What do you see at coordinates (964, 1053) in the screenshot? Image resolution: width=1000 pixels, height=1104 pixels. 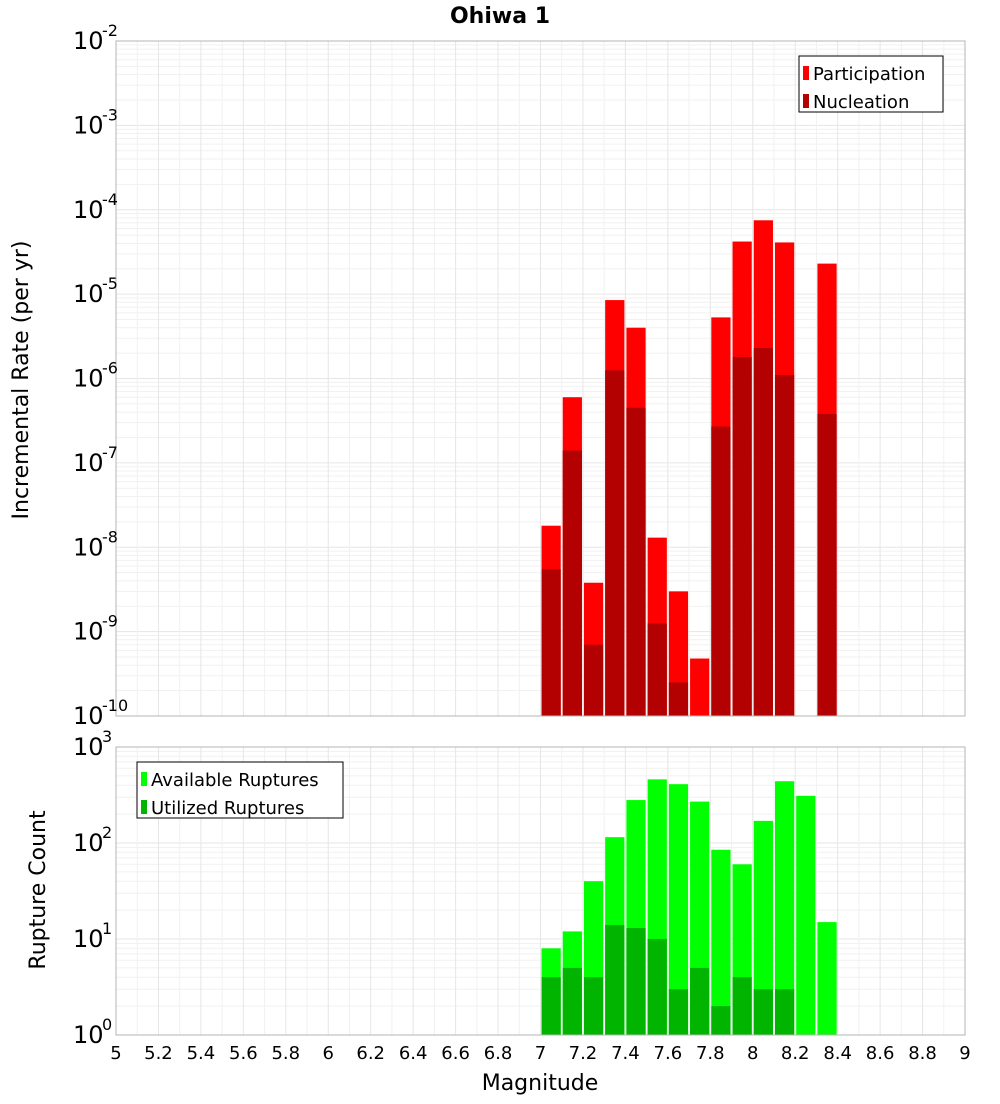 I see `x-tick-label: 9` at bounding box center [964, 1053].